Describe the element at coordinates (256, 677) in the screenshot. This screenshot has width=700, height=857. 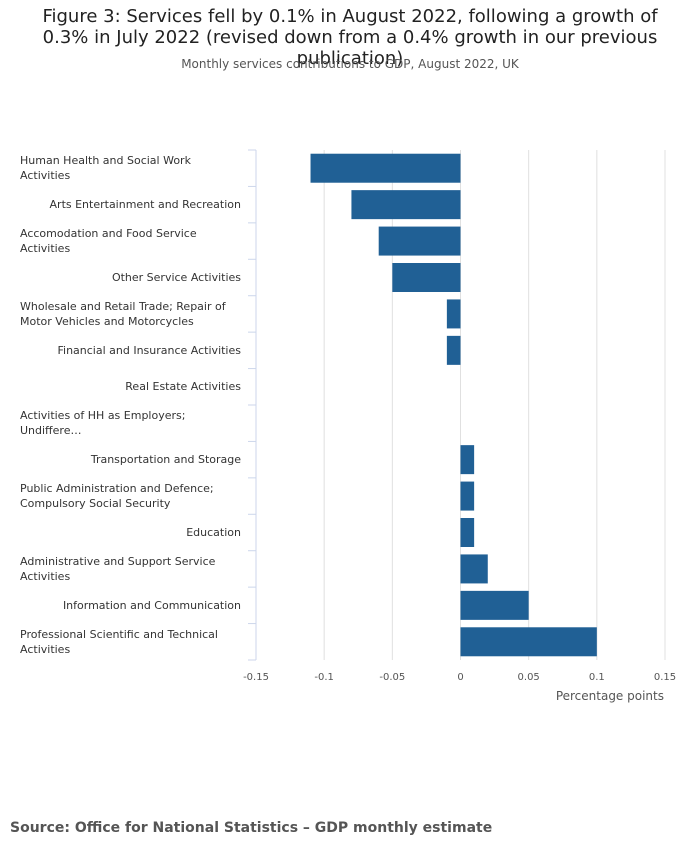
I see `x-tick-label: -0.15` at that location.